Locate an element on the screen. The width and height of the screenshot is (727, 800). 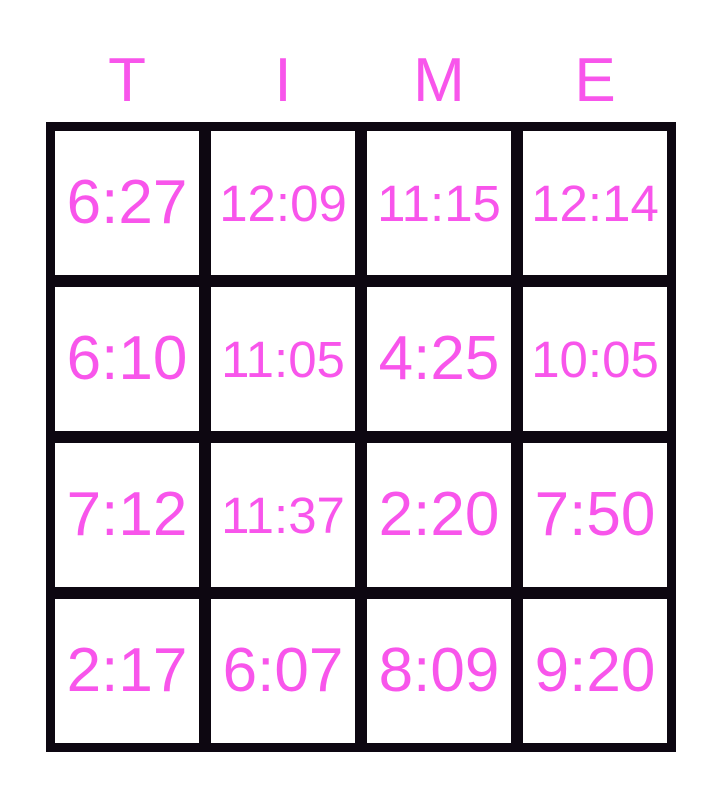
bingo-cell-r1c2: 12:09 is located at coordinates (283, 203).